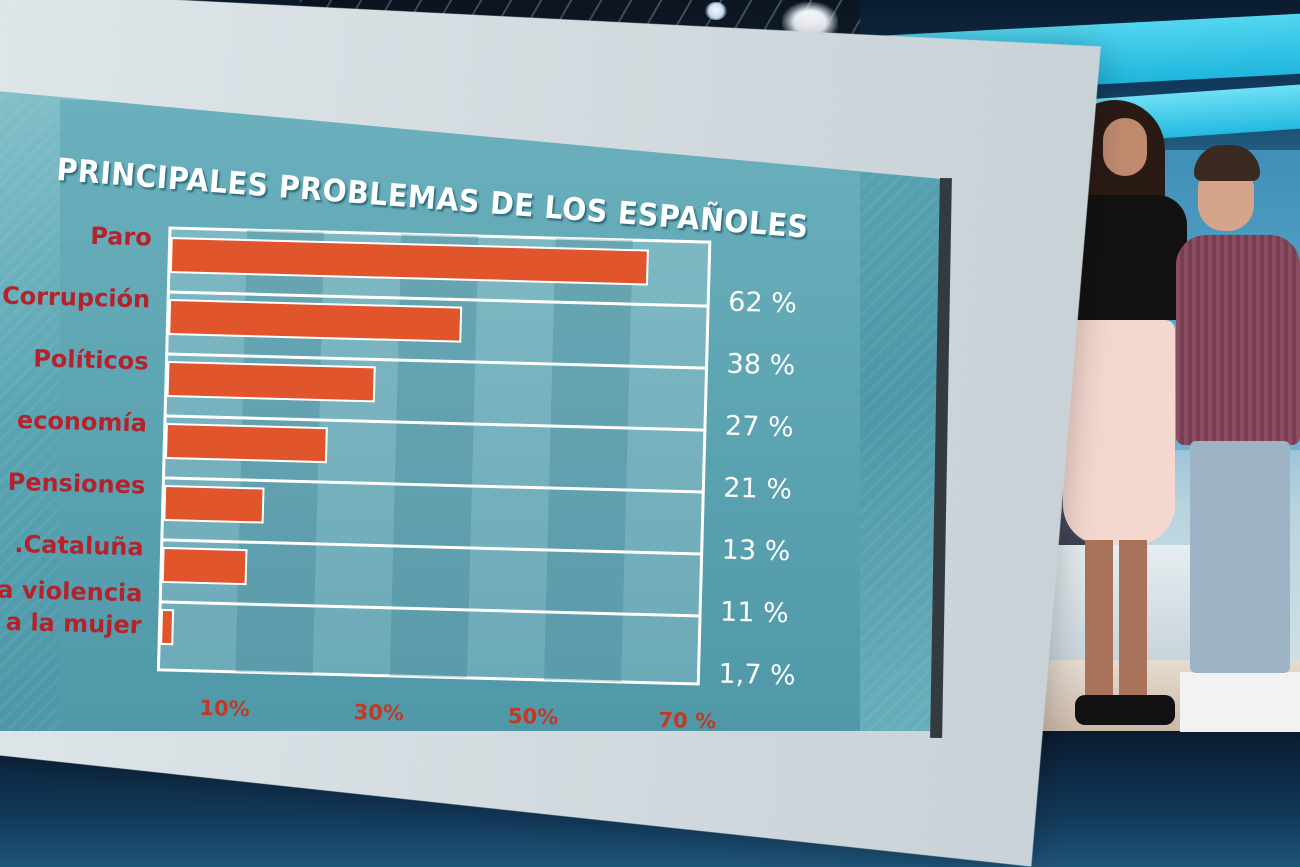 This screenshot has width=1300, height=867. Describe the element at coordinates (224, 708) in the screenshot. I see `x-tick-label: 10%` at that location.